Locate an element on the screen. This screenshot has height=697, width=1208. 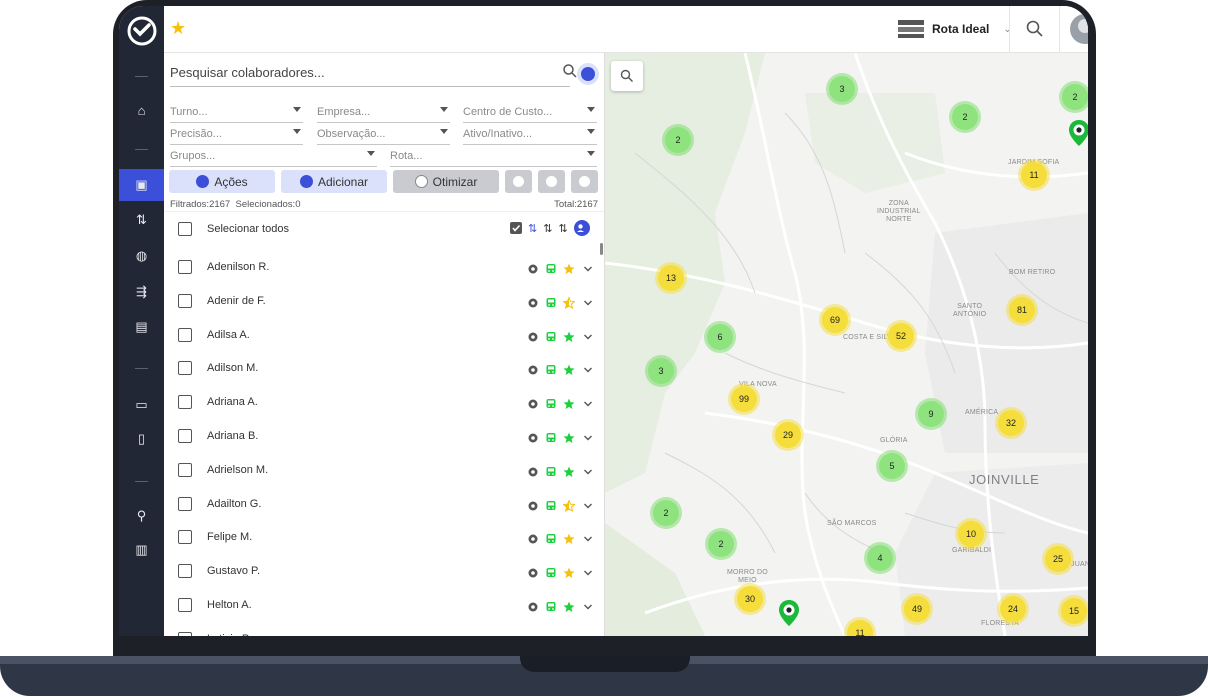
map-cluster: 32 is located at coordinates (1011, 423).